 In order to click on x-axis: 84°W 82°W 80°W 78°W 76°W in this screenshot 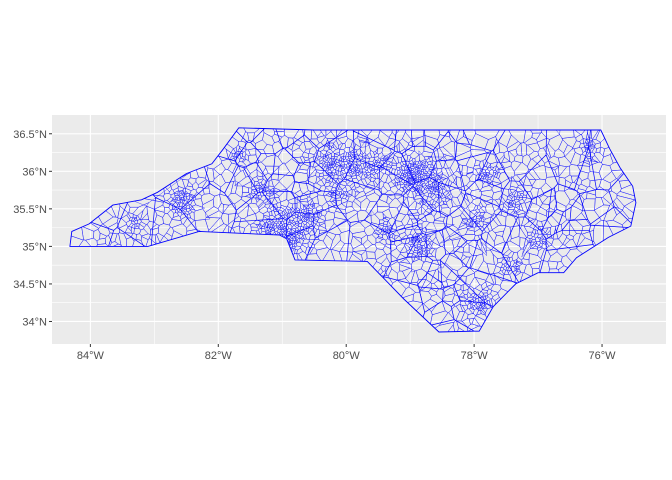, I will do `click(346, 353)`.